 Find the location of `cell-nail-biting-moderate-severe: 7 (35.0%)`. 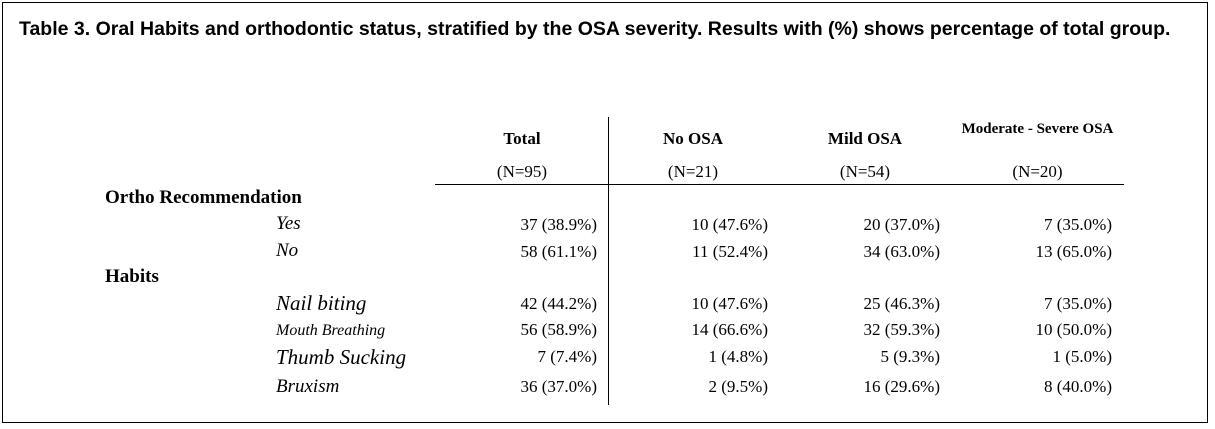

cell-nail-biting-moderate-severe: 7 (35.0%) is located at coordinates (1078, 303).